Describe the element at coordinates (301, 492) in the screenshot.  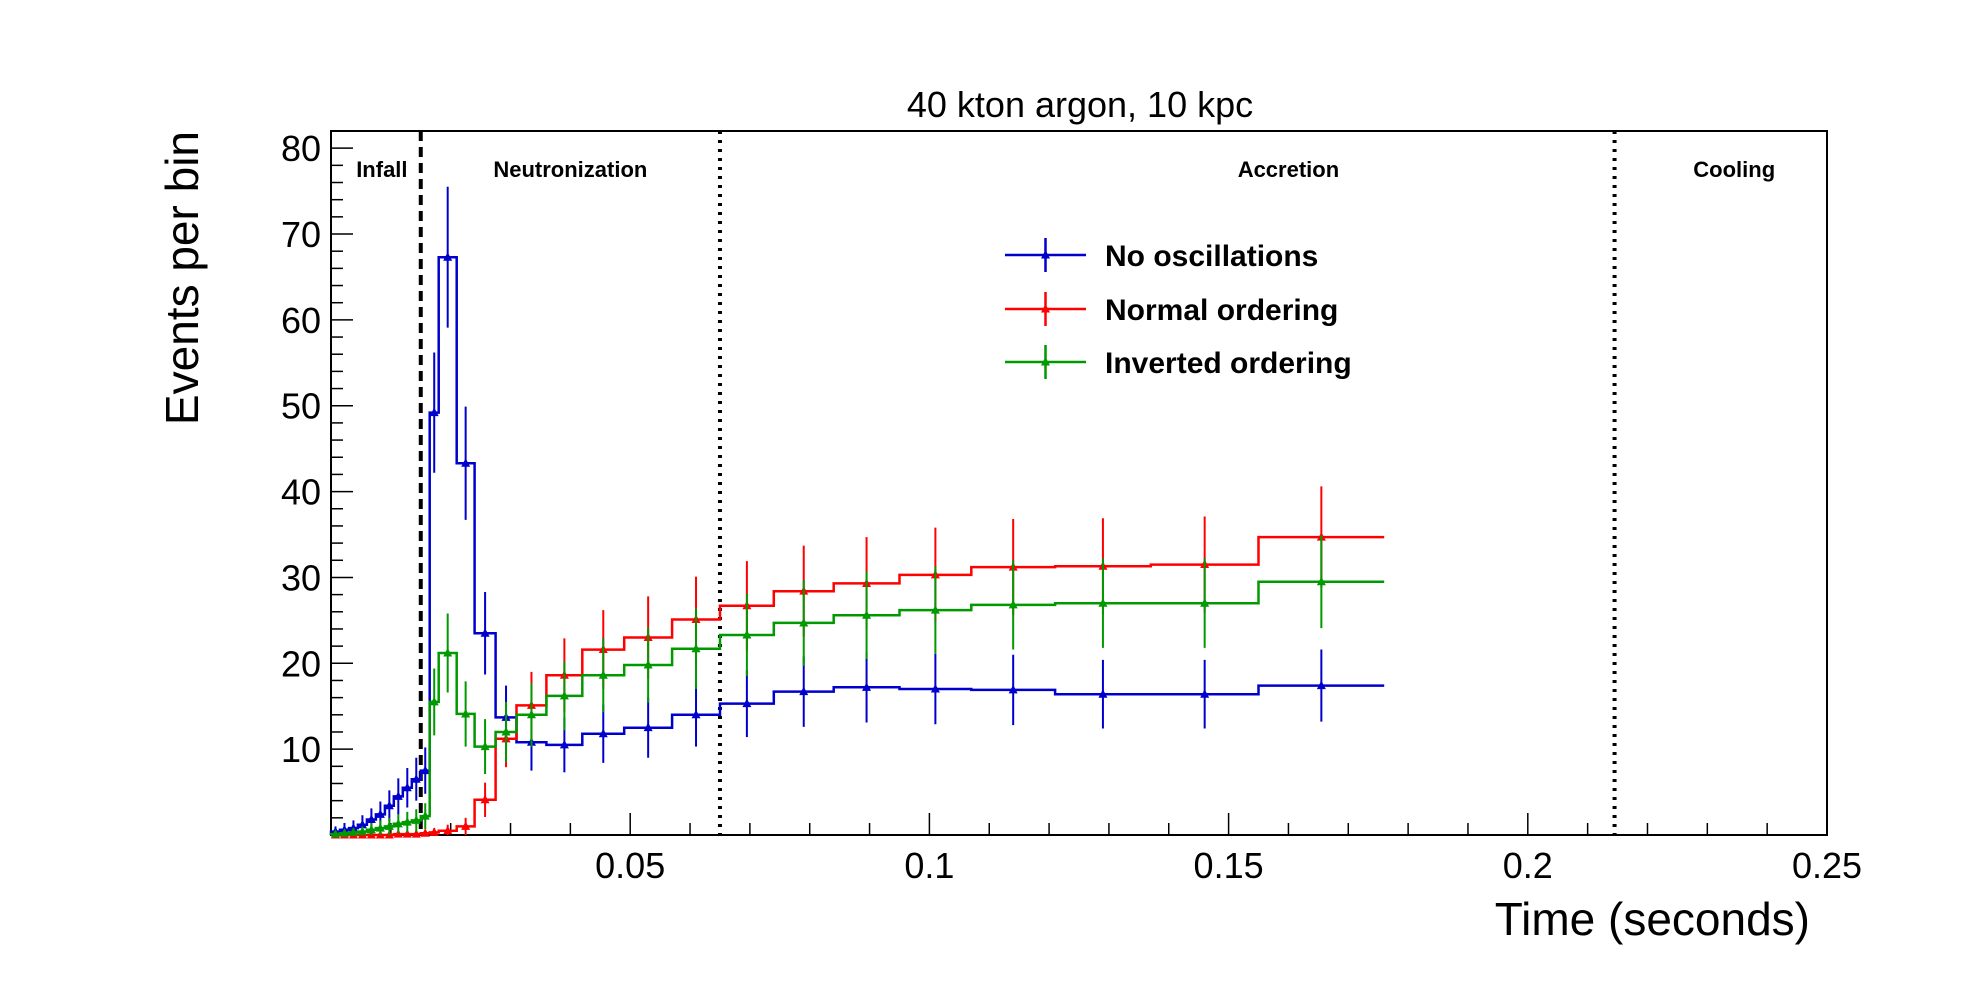
I see `y-tick-label: 40` at that location.